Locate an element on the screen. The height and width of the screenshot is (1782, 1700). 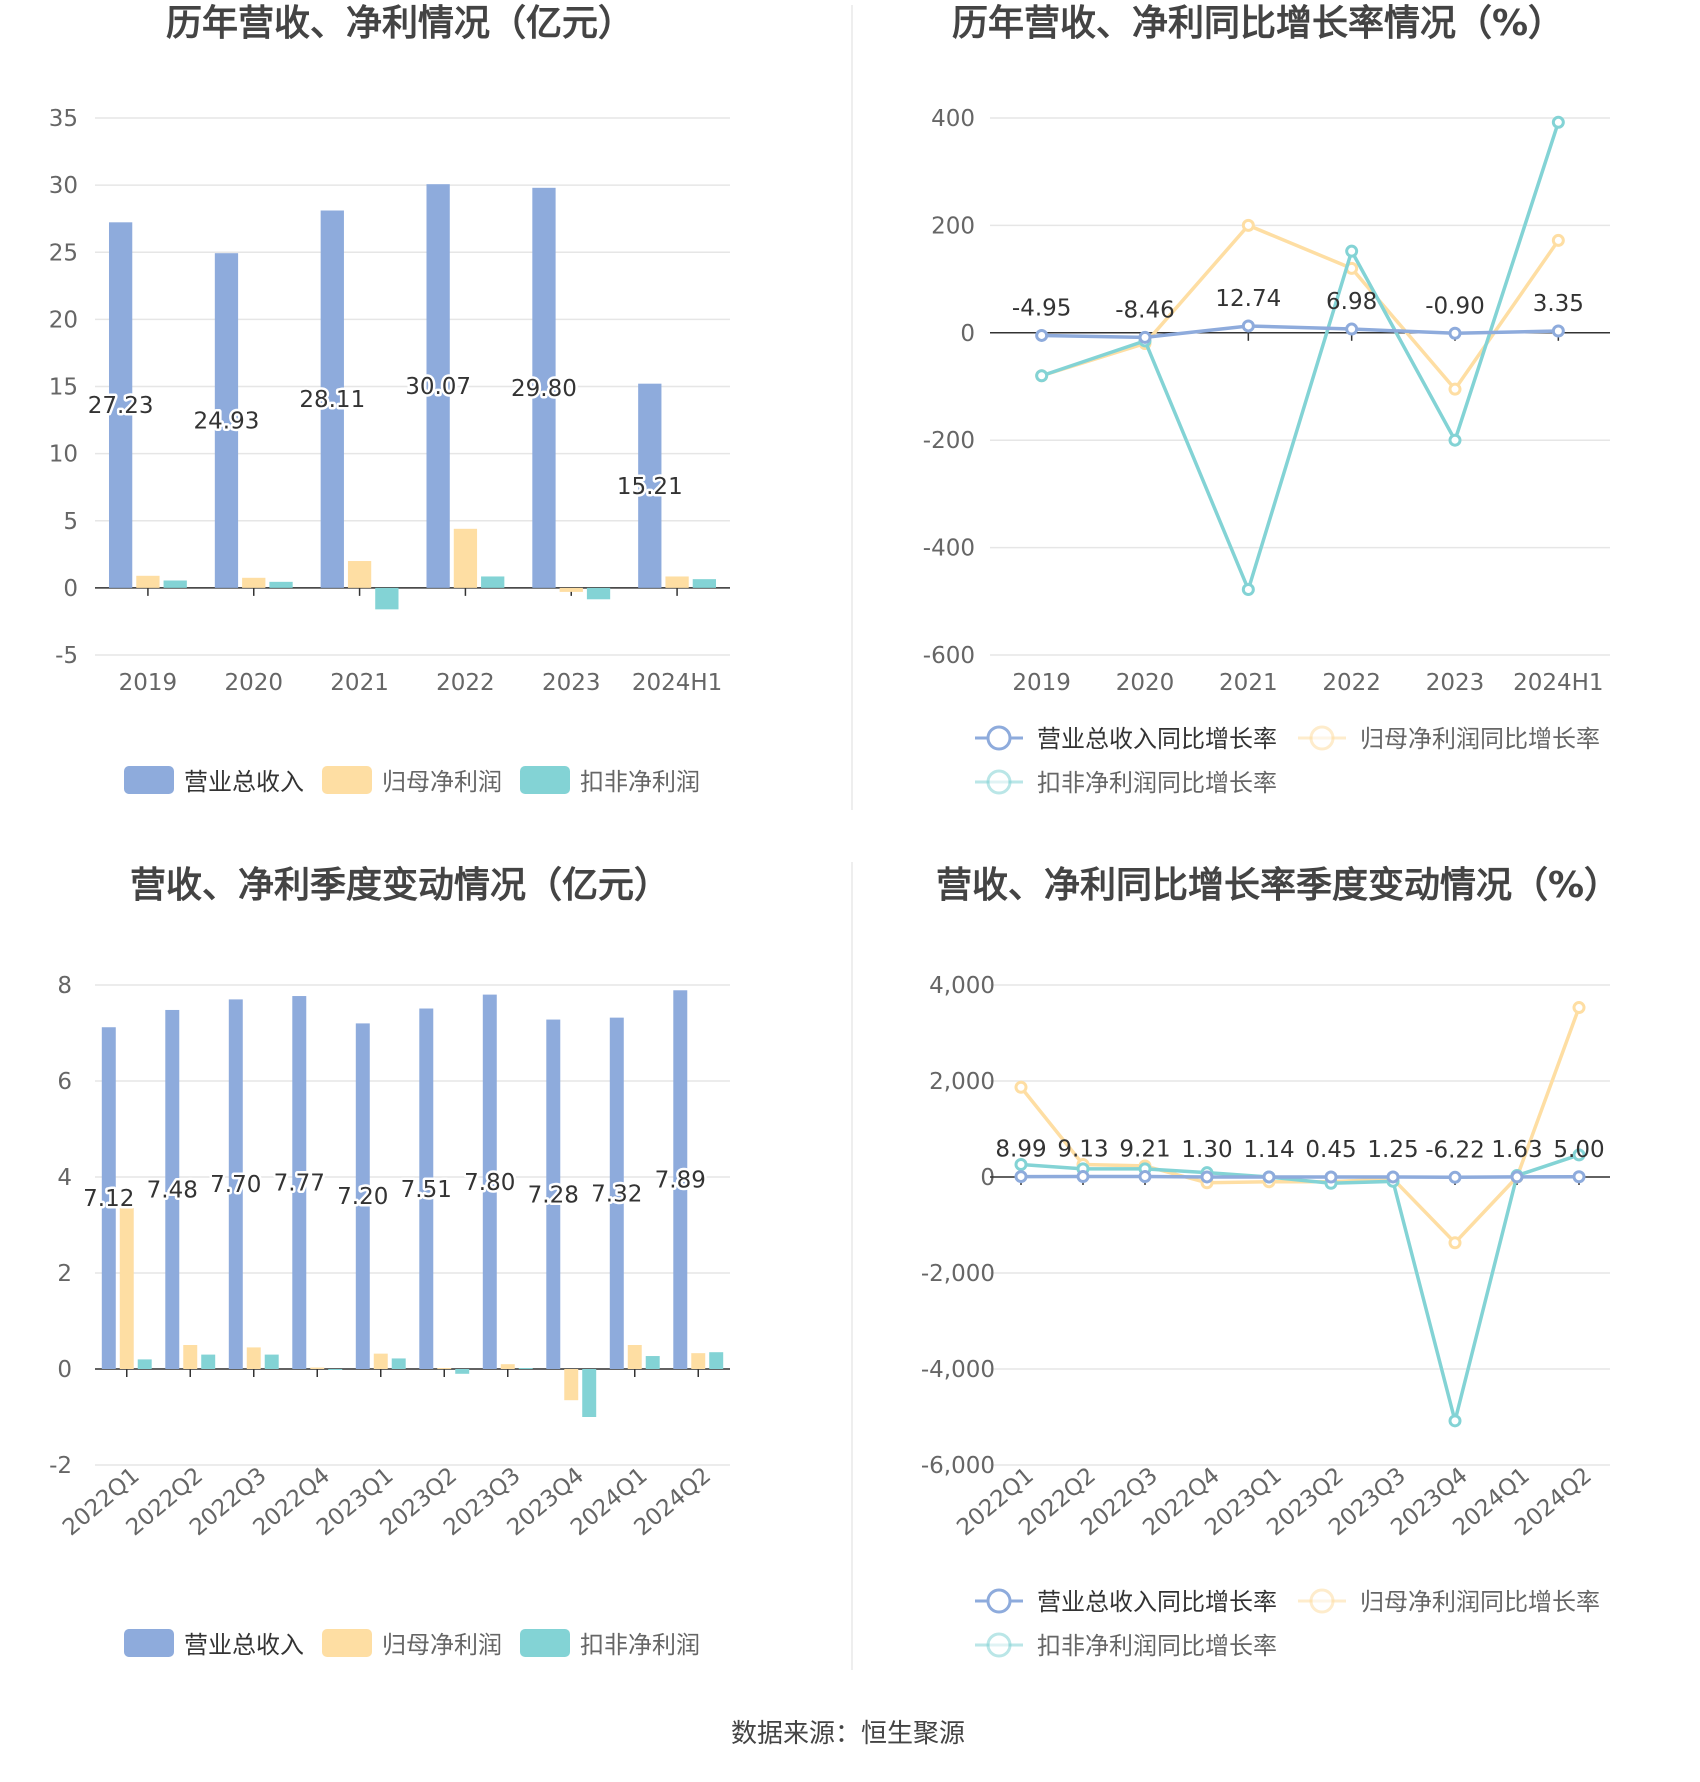
revenue-data-label: 7.70 is located at coordinates (235, 1185).